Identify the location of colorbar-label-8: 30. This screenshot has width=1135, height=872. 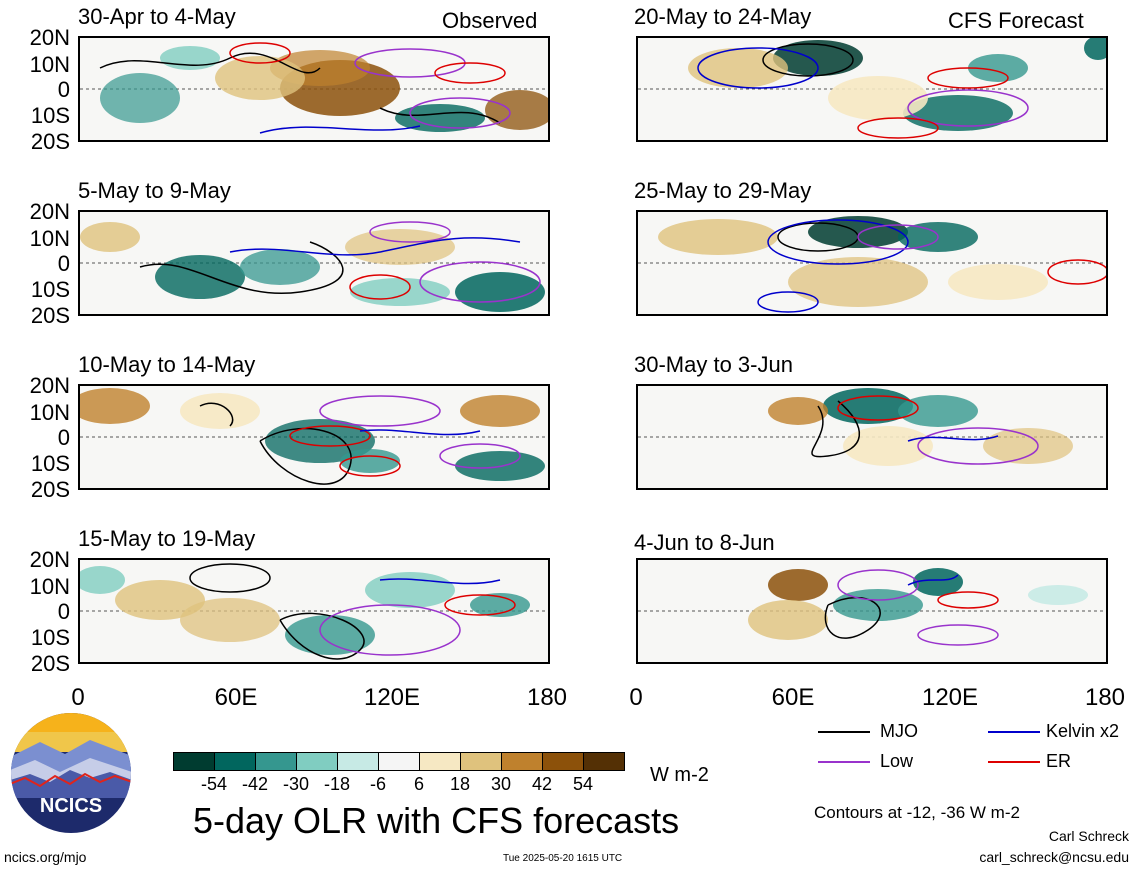
(501, 784).